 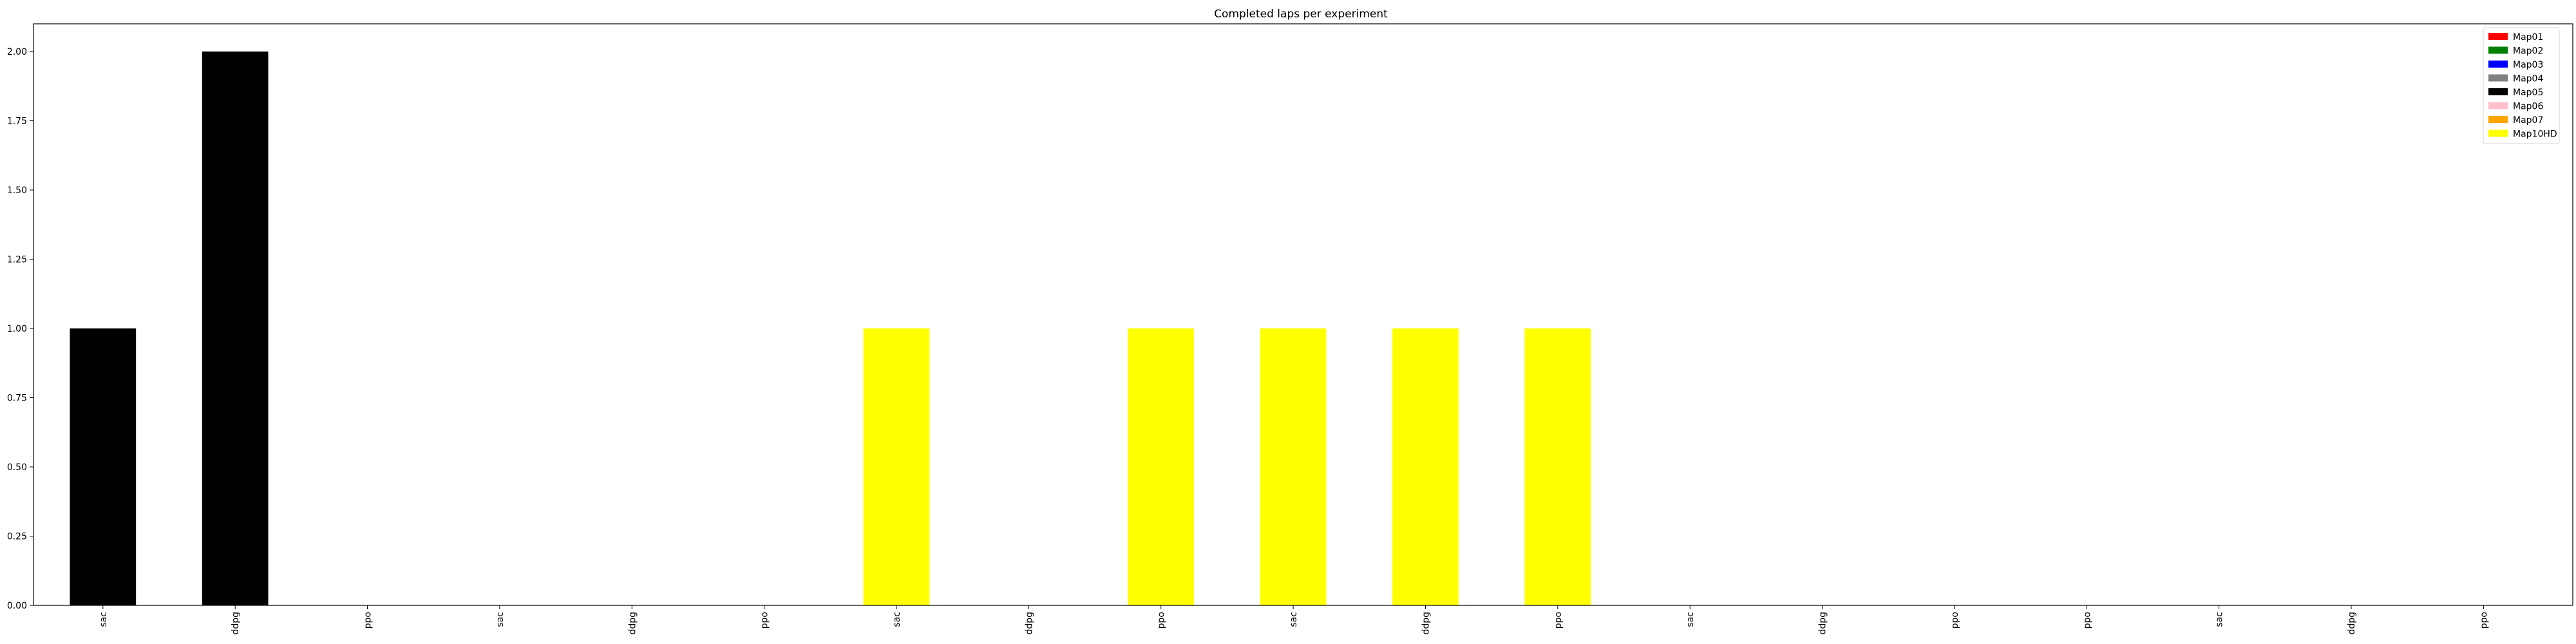 I want to click on y-tick-label: 0.75, so click(x=17, y=399).